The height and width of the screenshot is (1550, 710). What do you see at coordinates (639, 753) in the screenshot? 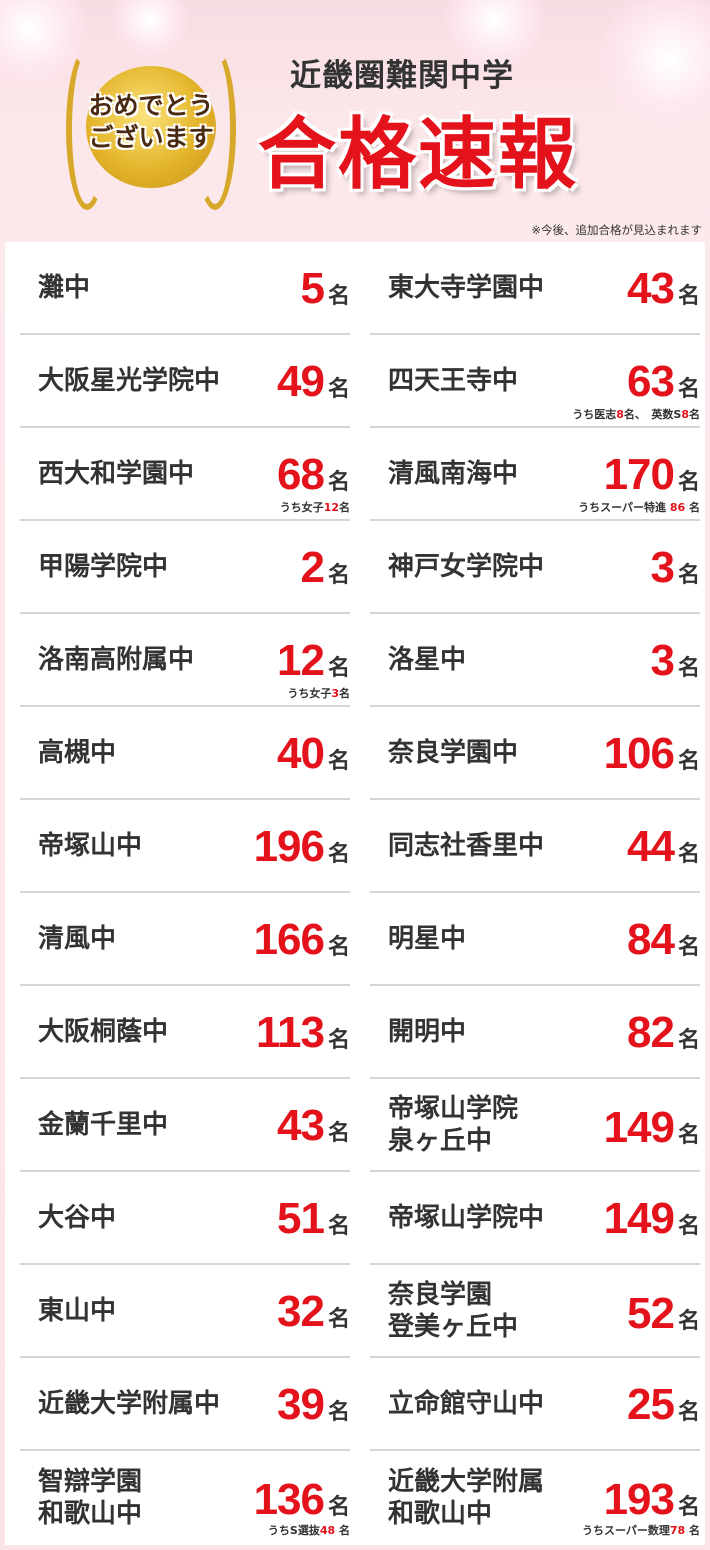
I see `pass-count-number: 106` at bounding box center [639, 753].